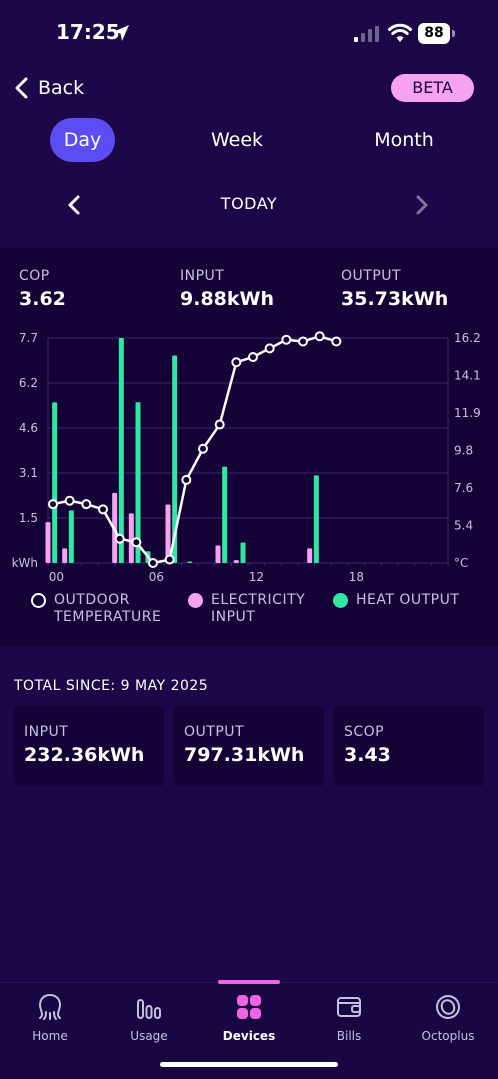  What do you see at coordinates (448, 1007) in the screenshot?
I see `coin-icon` at bounding box center [448, 1007].